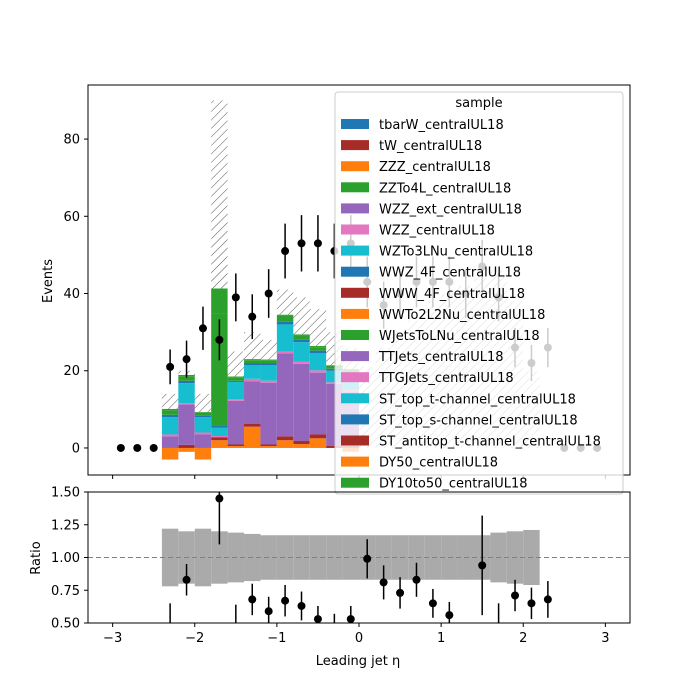  What do you see at coordinates (65, 558) in the screenshot?
I see `ratio-y-tick-label: 1.00` at bounding box center [65, 558].